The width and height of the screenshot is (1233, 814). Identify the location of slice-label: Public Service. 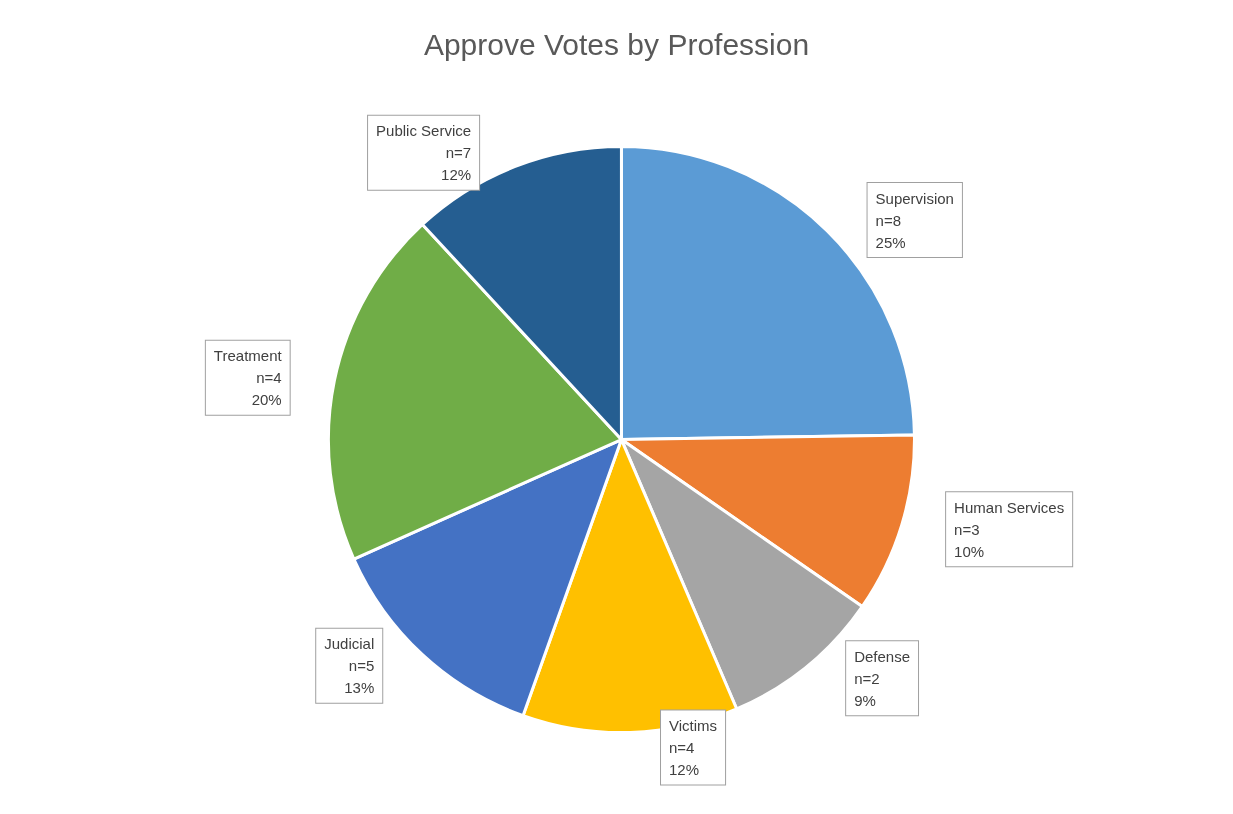
(424, 131).